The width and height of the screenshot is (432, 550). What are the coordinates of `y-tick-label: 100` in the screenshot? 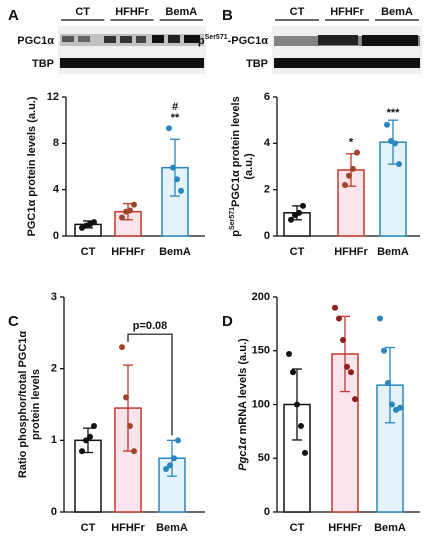 It's located at (261, 404).